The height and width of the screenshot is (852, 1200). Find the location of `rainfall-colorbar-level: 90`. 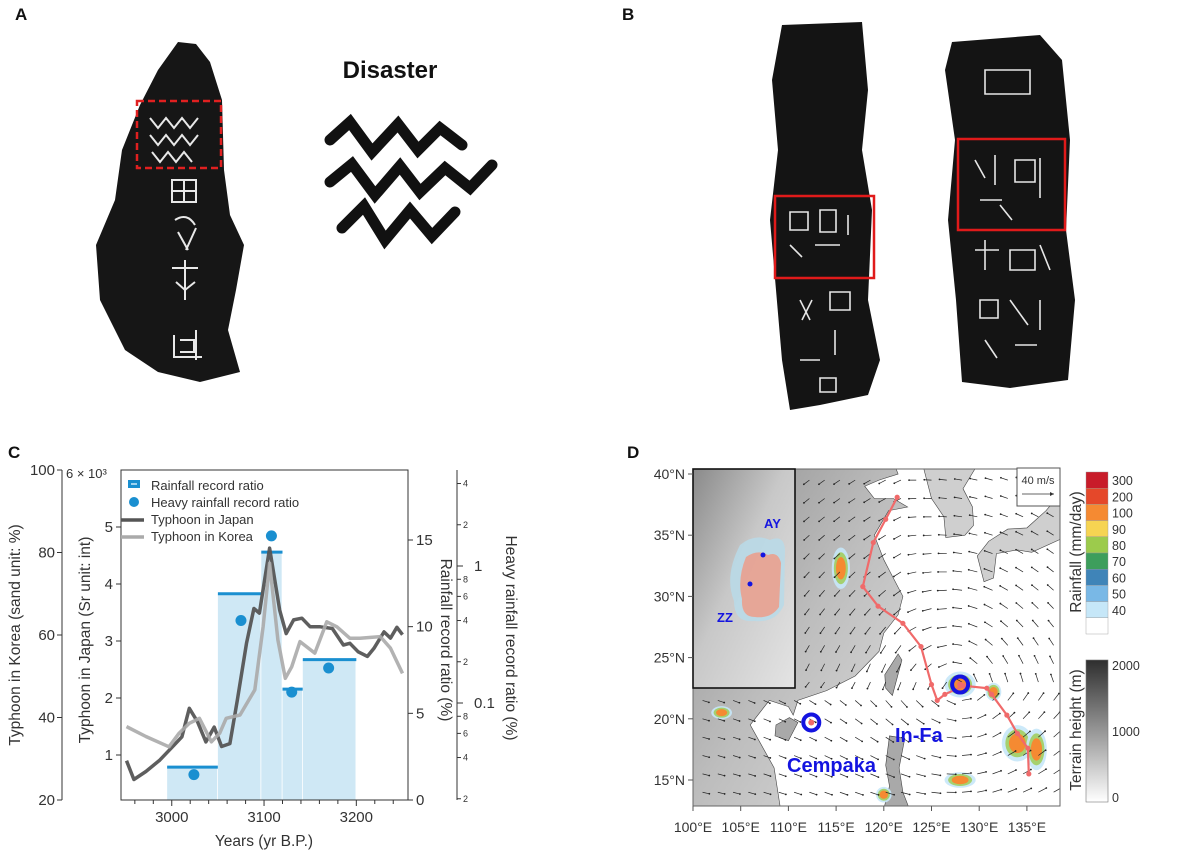

rainfall-colorbar-level: 90 is located at coordinates (1119, 530).